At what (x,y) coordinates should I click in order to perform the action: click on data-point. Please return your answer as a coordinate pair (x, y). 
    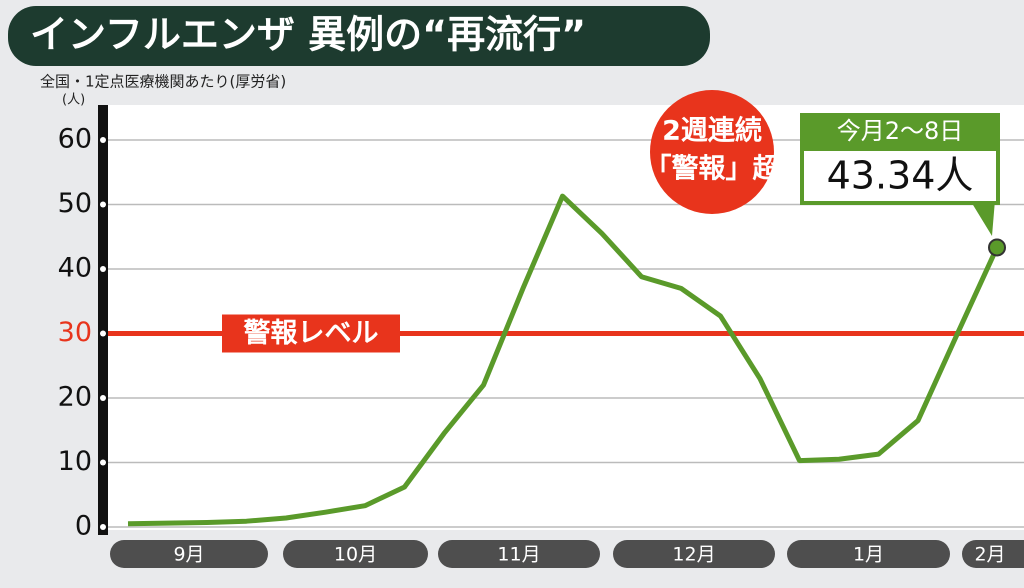
    Looking at the image, I should click on (997, 247).